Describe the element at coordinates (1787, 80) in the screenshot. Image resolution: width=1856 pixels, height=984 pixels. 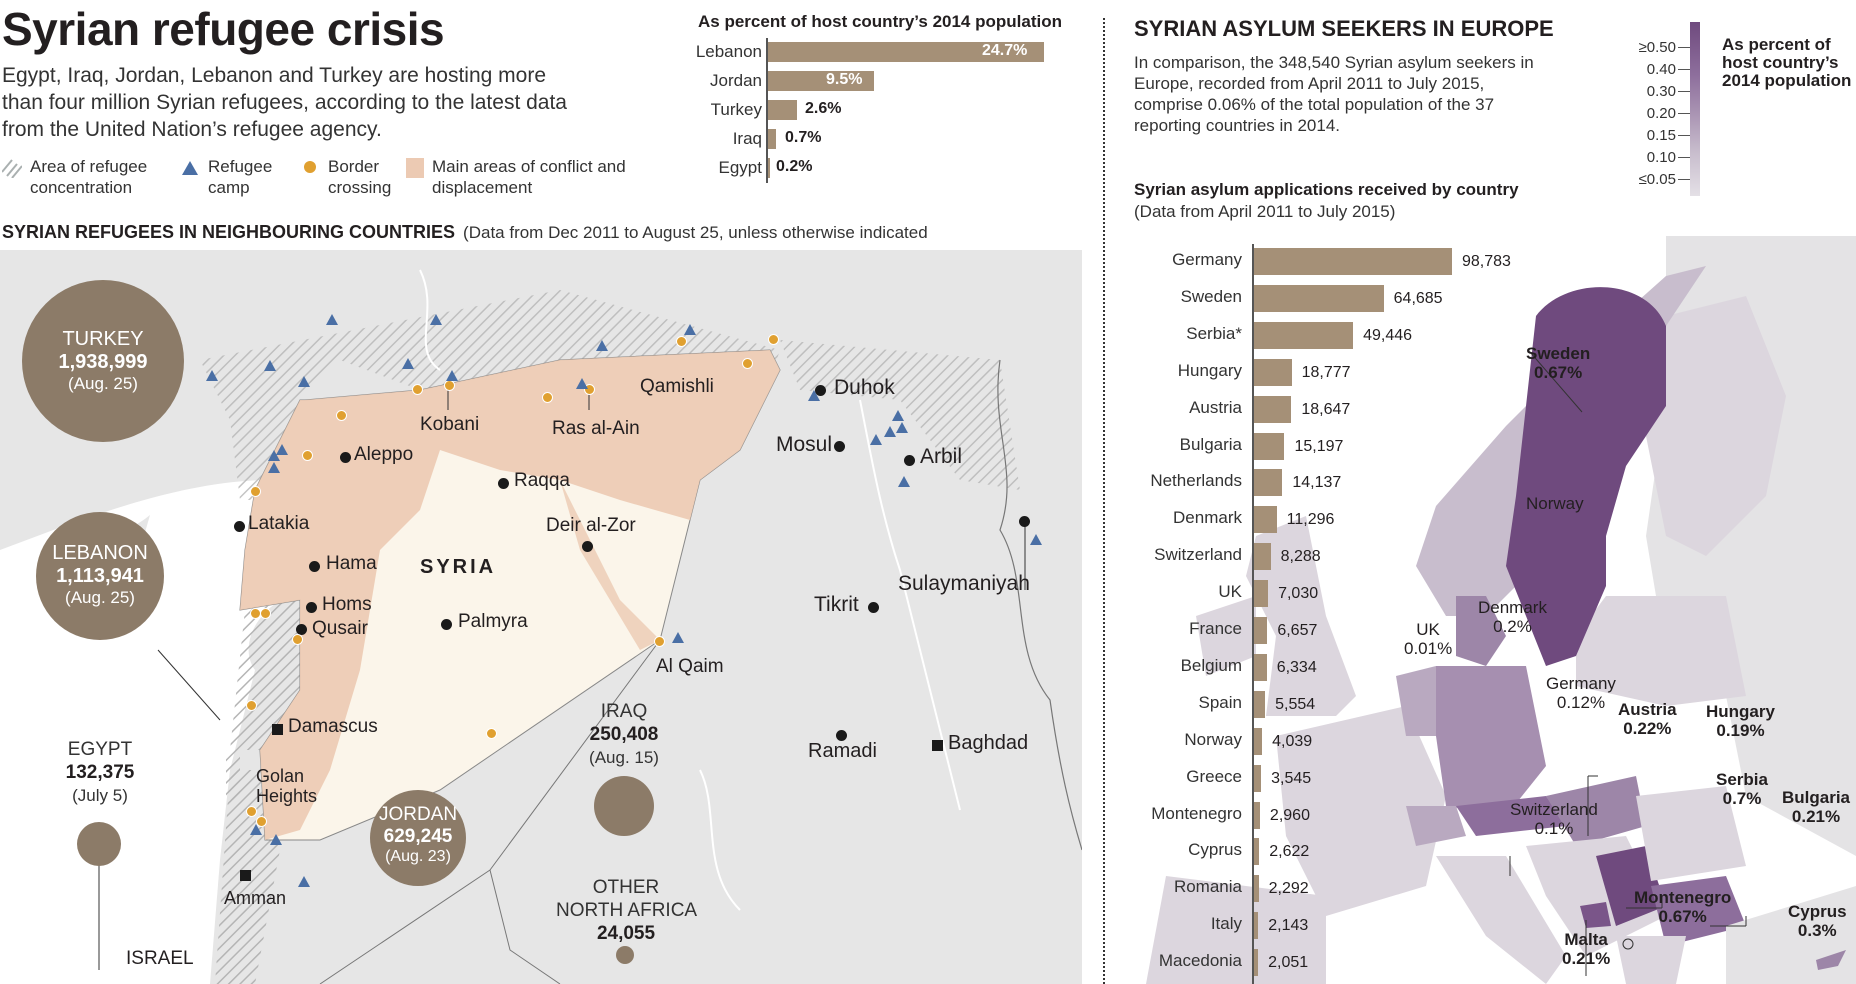
I see `scale-title-line: 2014 population` at that location.